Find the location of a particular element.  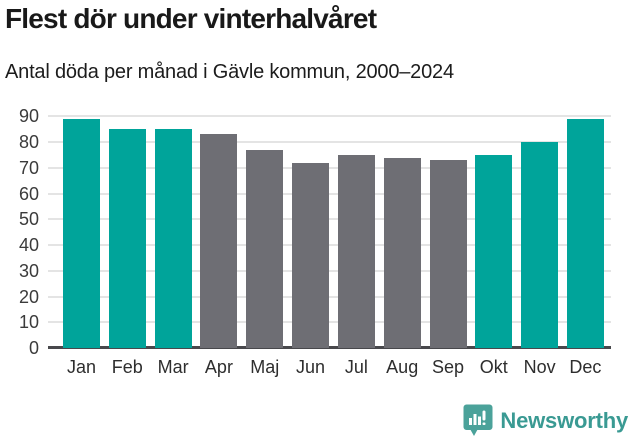

bar-apr is located at coordinates (219, 241).